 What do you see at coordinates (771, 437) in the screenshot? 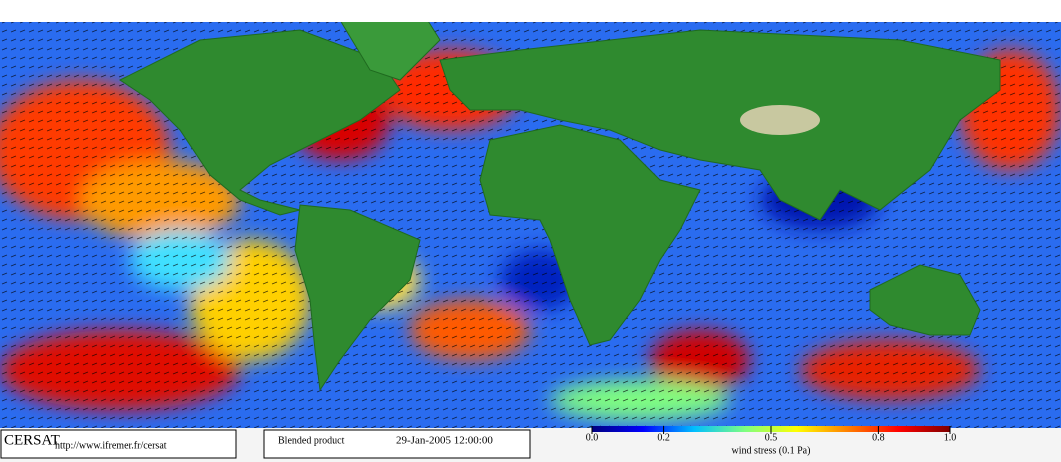
I see `colorbar-tick-label: 0.5` at bounding box center [771, 437].